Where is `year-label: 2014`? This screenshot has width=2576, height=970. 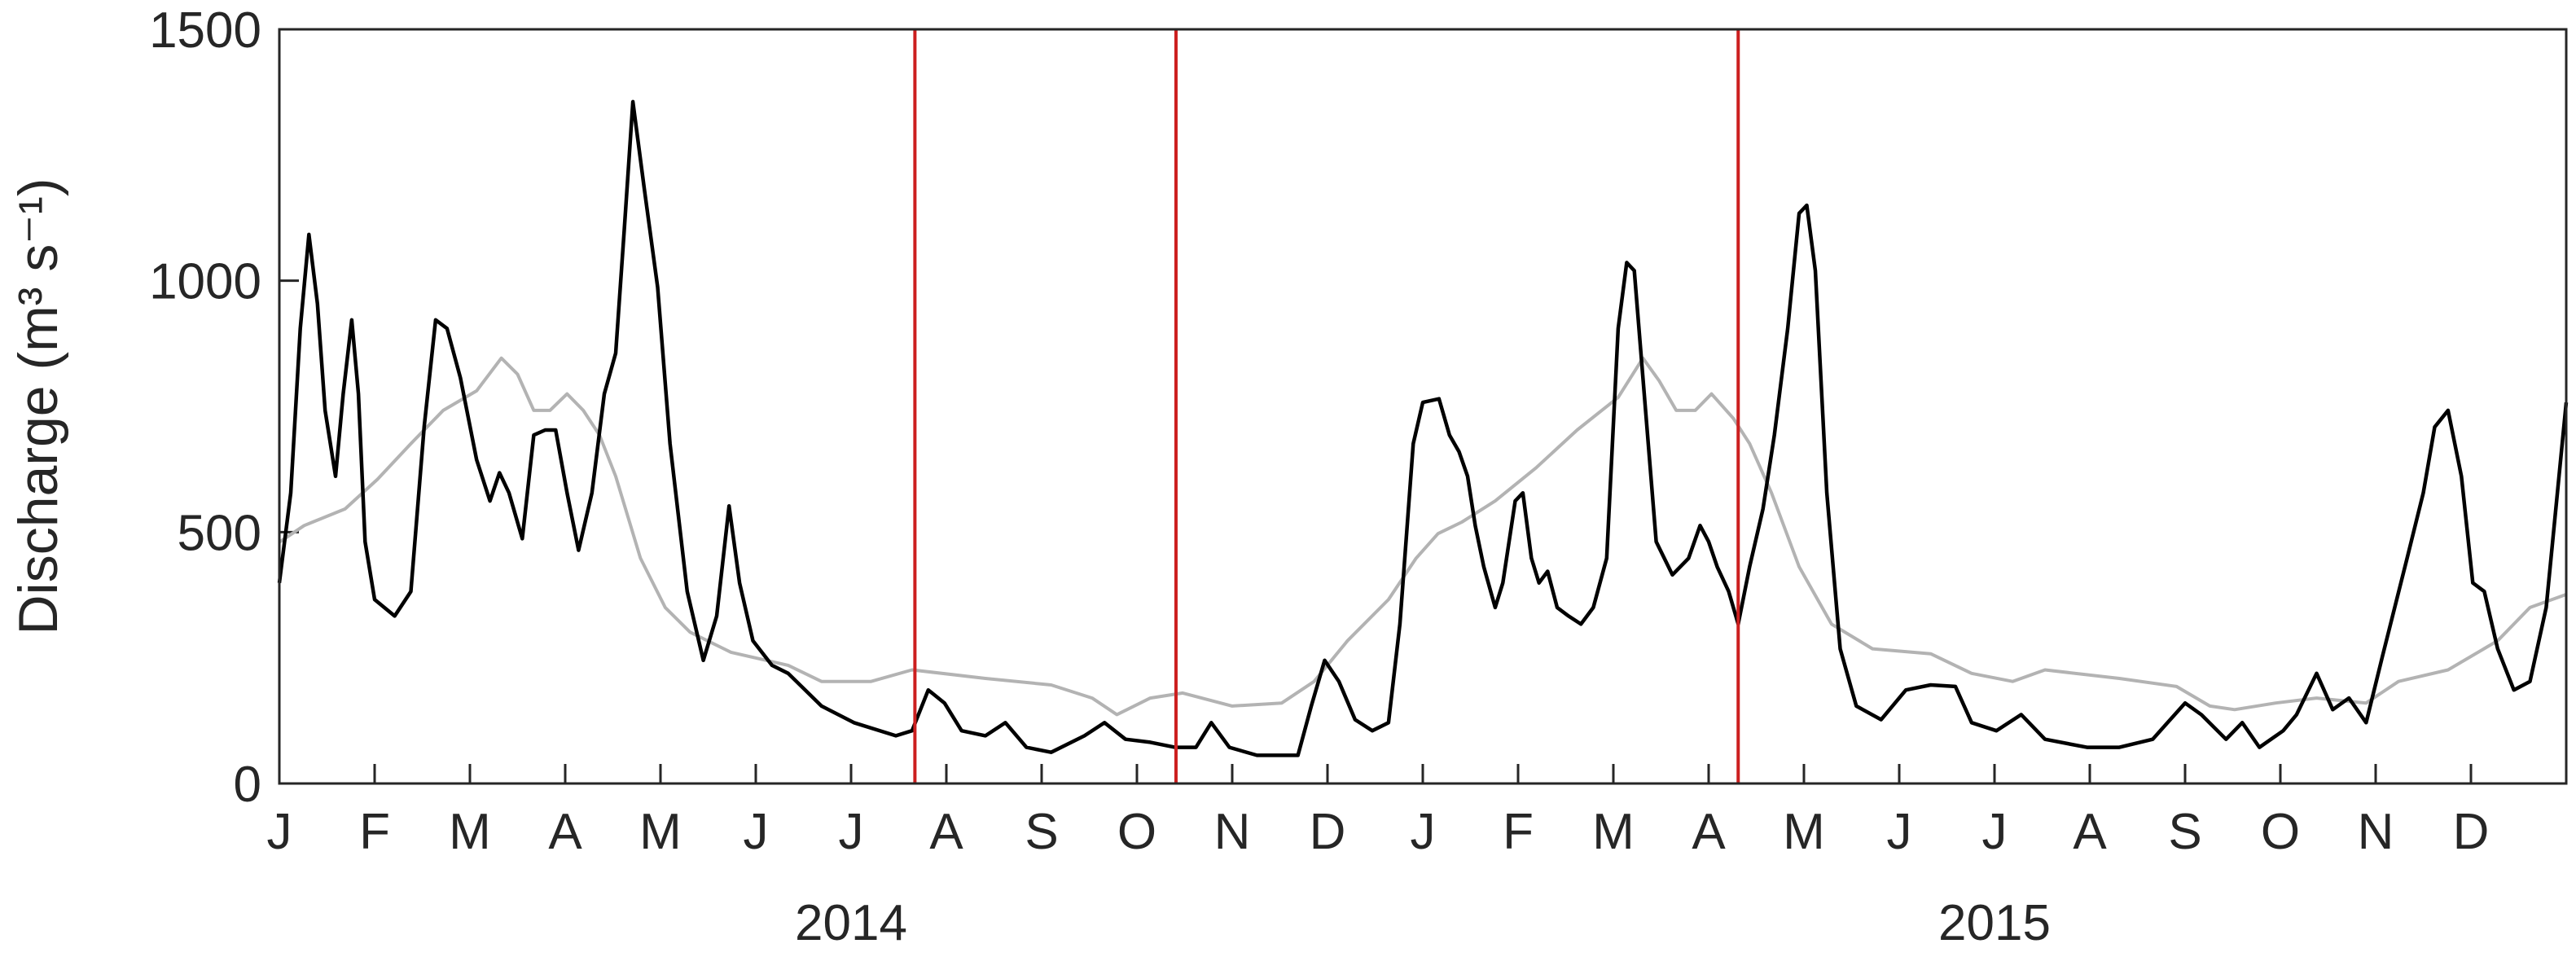
year-label: 2014 is located at coordinates (851, 923).